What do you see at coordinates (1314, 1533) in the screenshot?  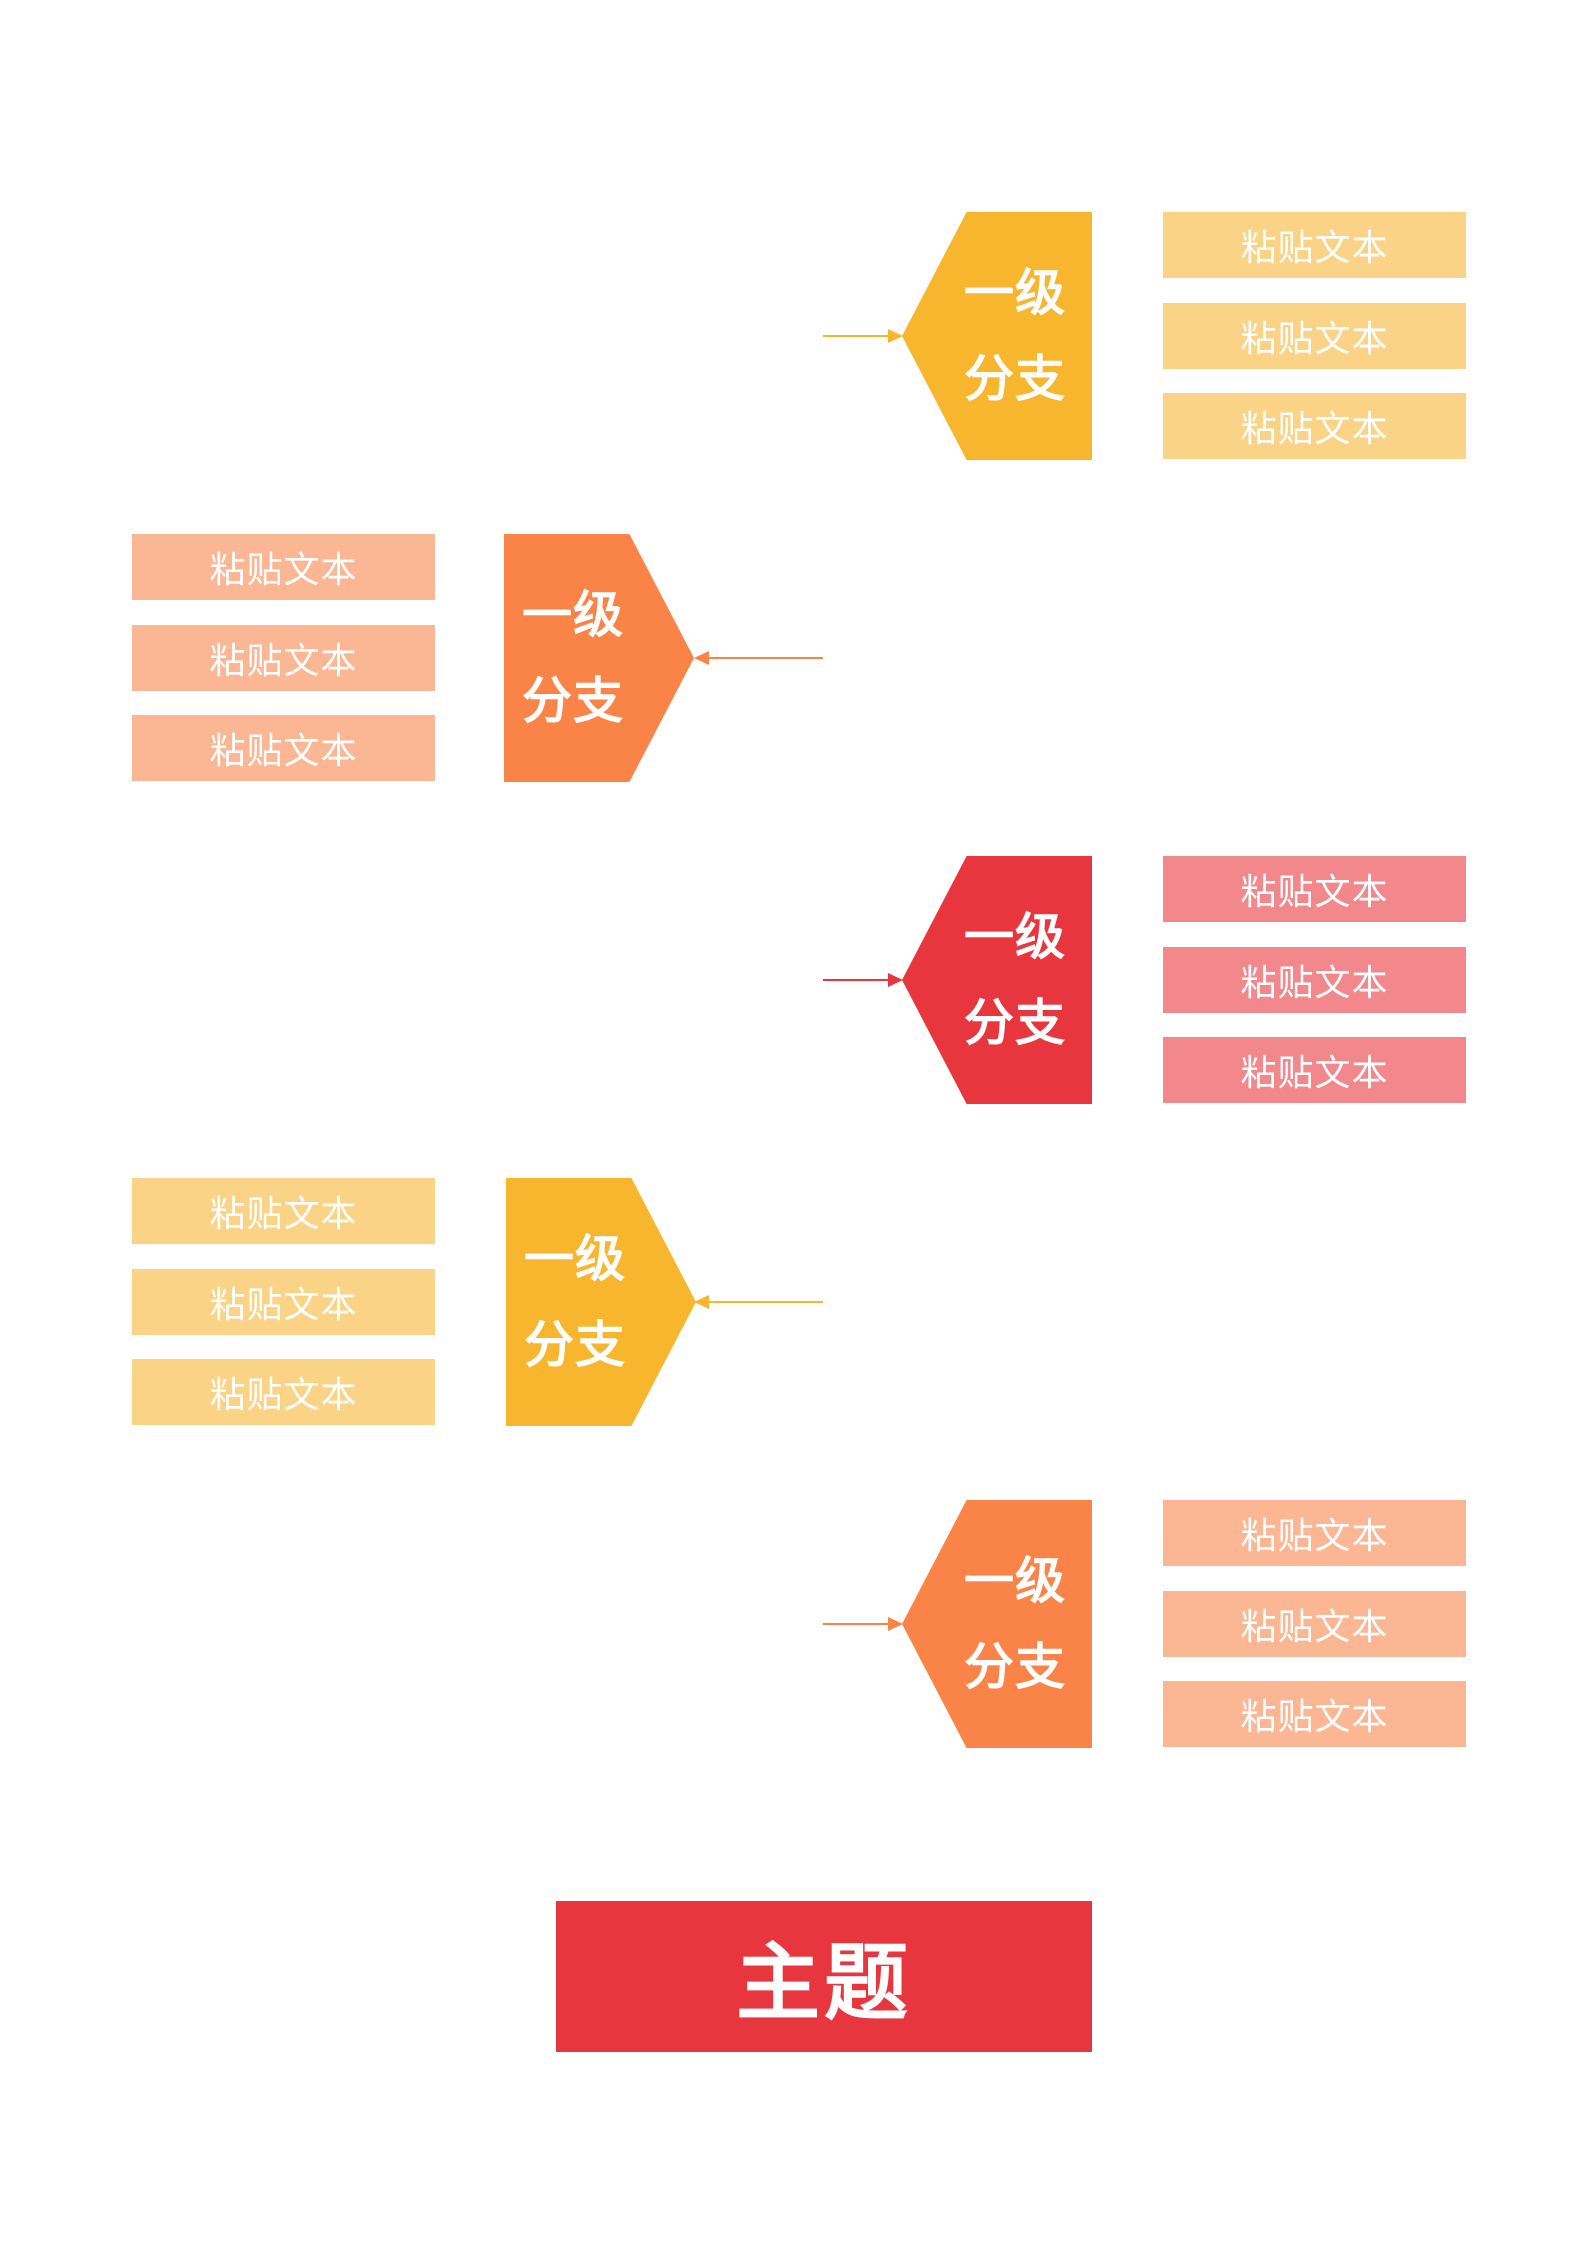 I see `branch-5-leaf-1: 粘贴文本` at bounding box center [1314, 1533].